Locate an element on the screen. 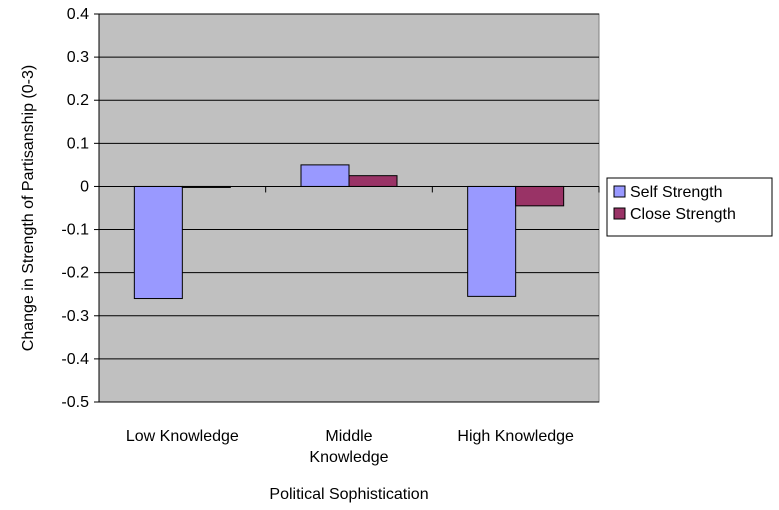  y-axis-title: Change in Strength of Partisanship (0-3) is located at coordinates (28, 208).